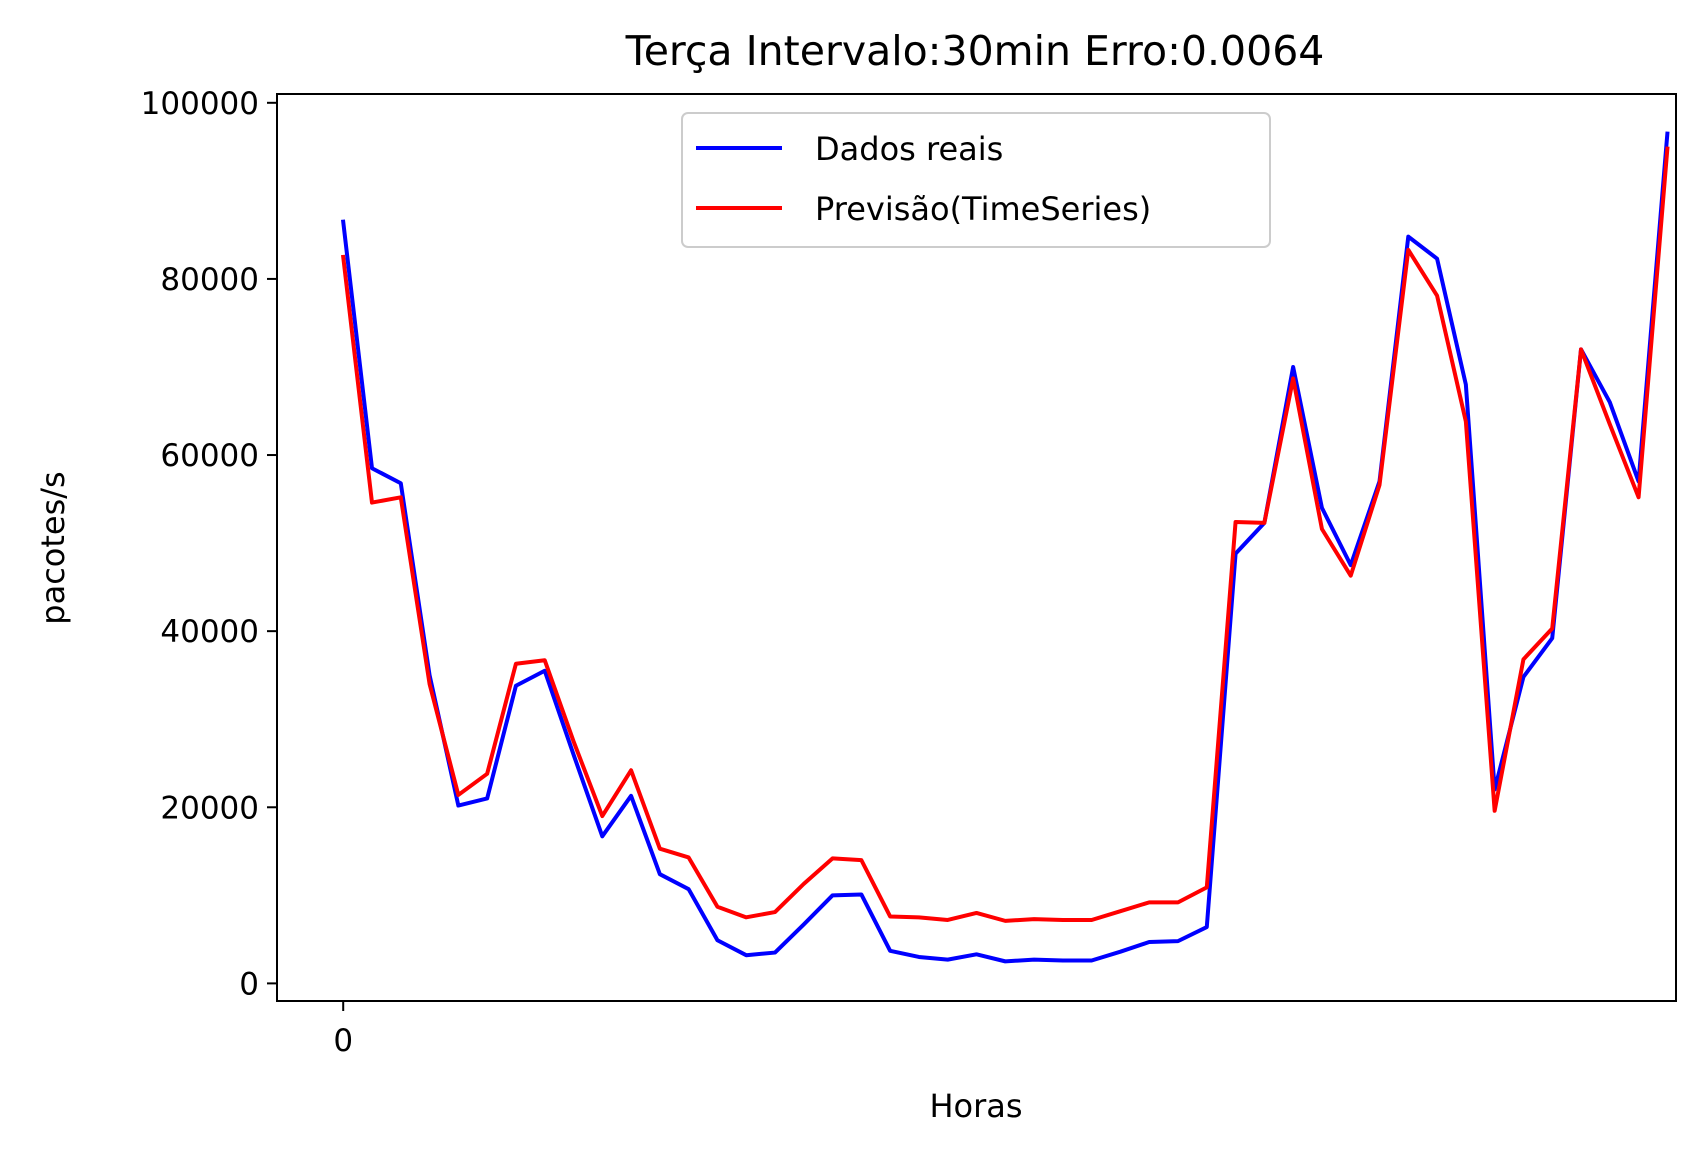  I want to click on legend: Dados reais Previsão(TimeSeries), so click(976, 180).